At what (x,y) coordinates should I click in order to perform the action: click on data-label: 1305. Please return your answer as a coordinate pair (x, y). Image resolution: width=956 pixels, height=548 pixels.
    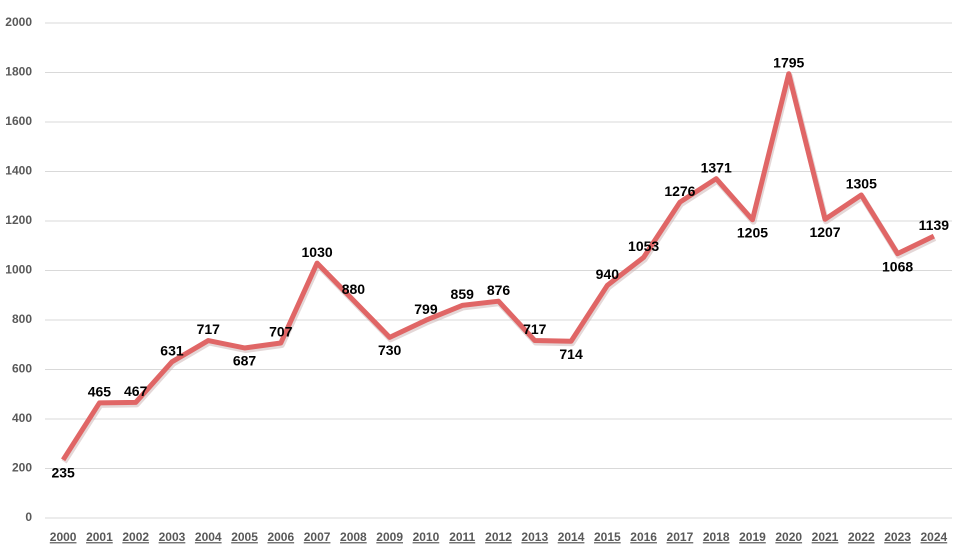
    Looking at the image, I should click on (861, 184).